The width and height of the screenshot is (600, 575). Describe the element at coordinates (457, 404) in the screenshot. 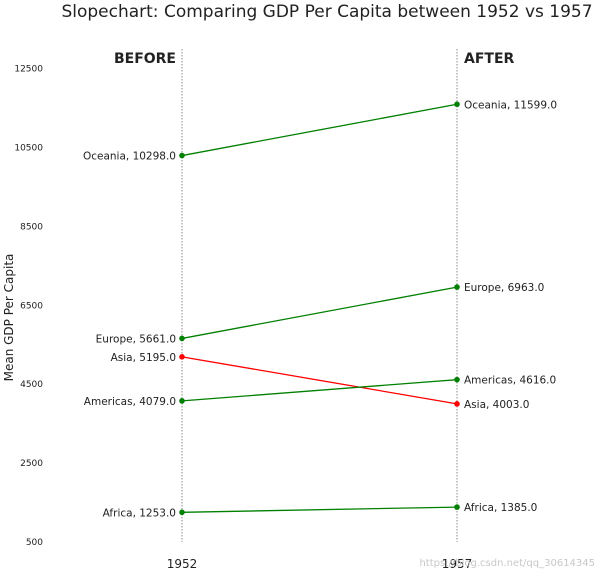

I see `point-asia-1957` at that location.